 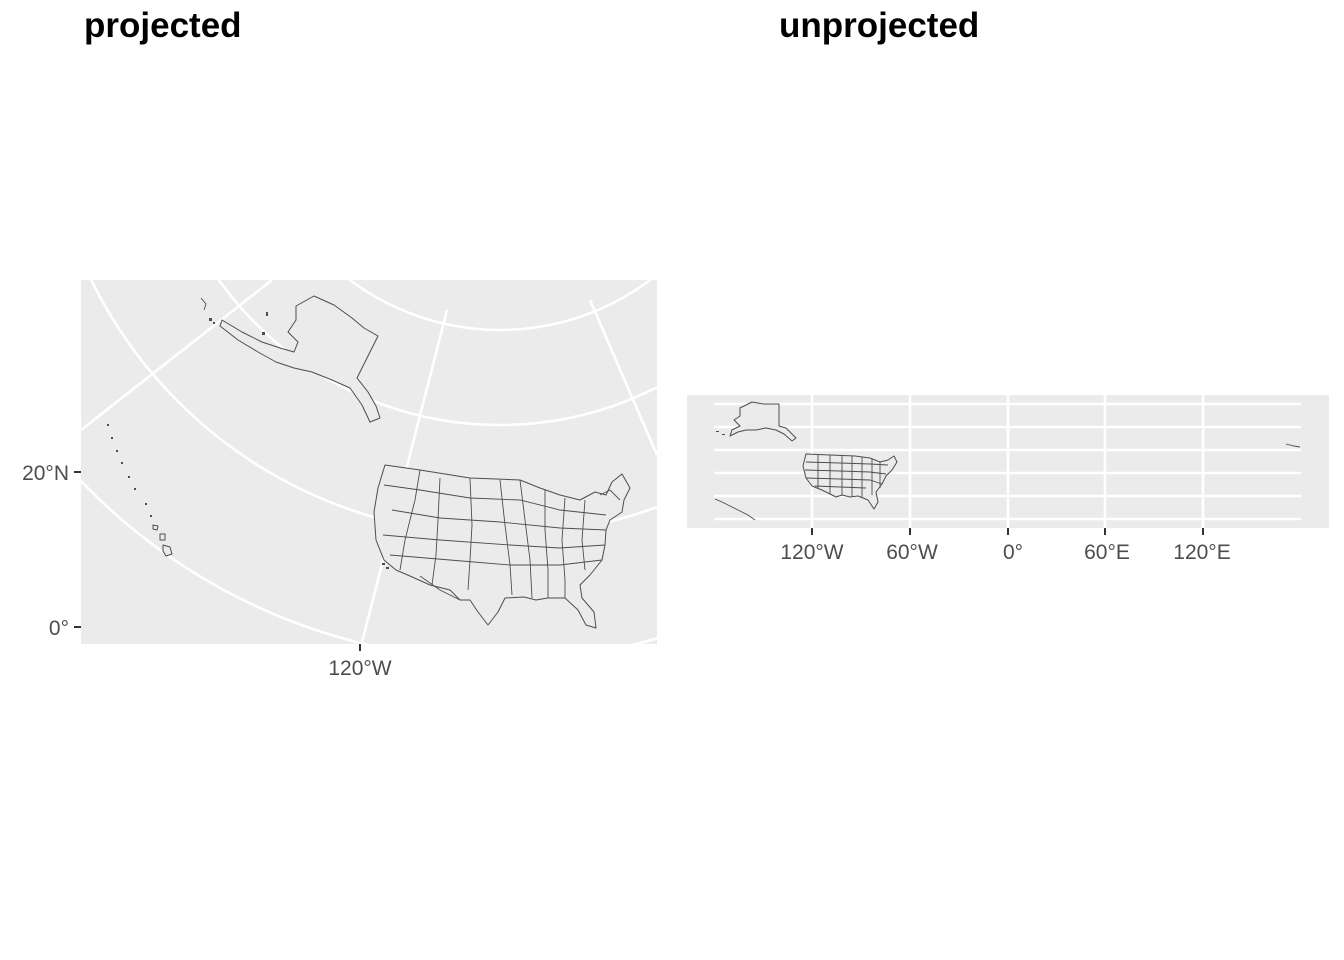 What do you see at coordinates (45, 473) in the screenshot?
I see `y-tick-label-20n: 20°N` at bounding box center [45, 473].